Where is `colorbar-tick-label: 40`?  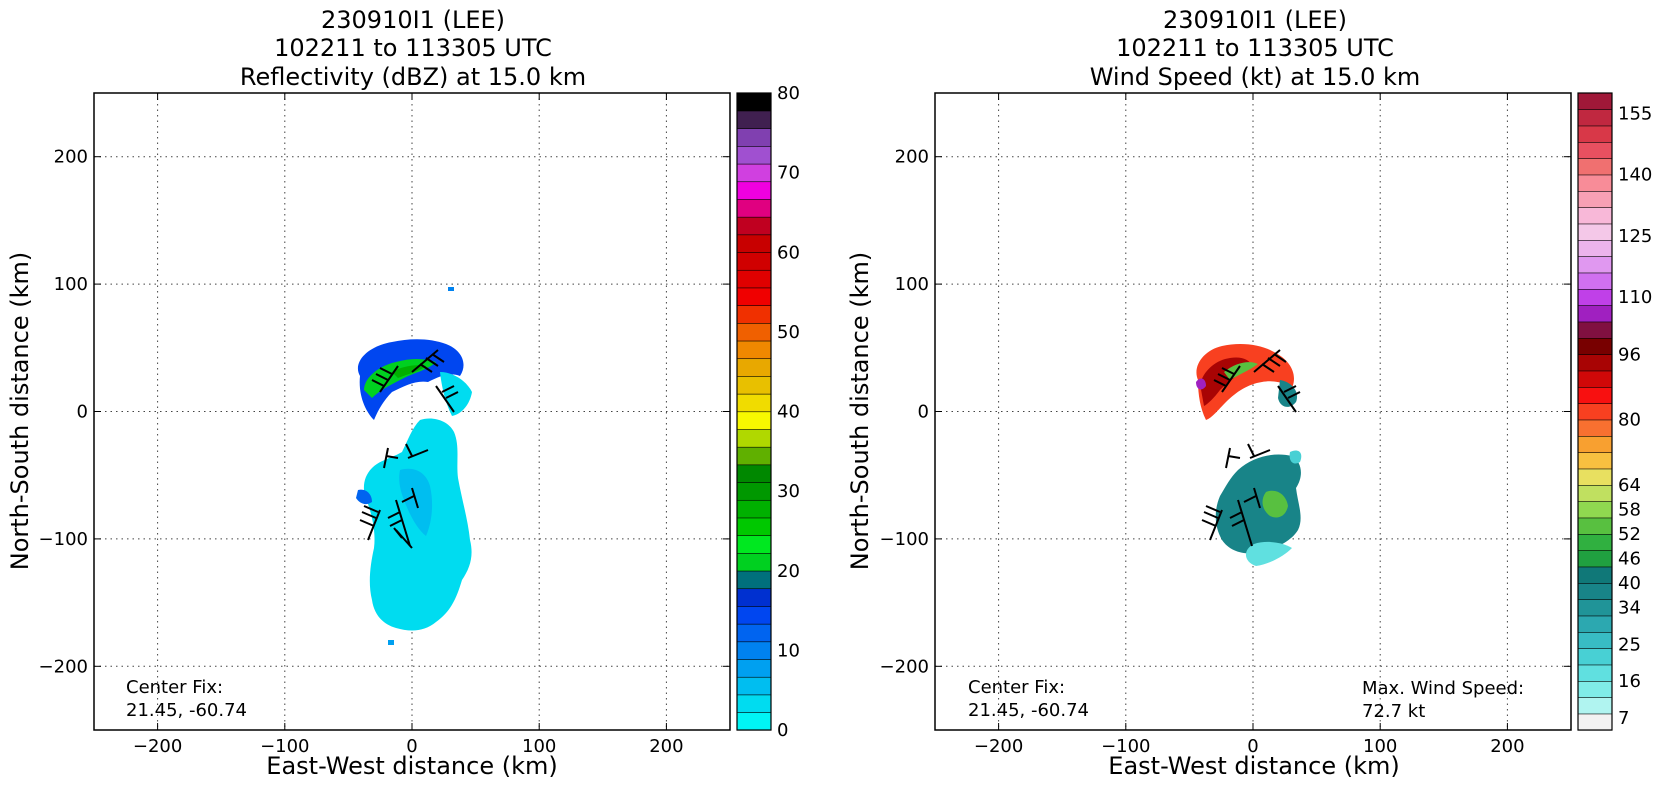
colorbar-tick-label: 40 is located at coordinates (788, 412).